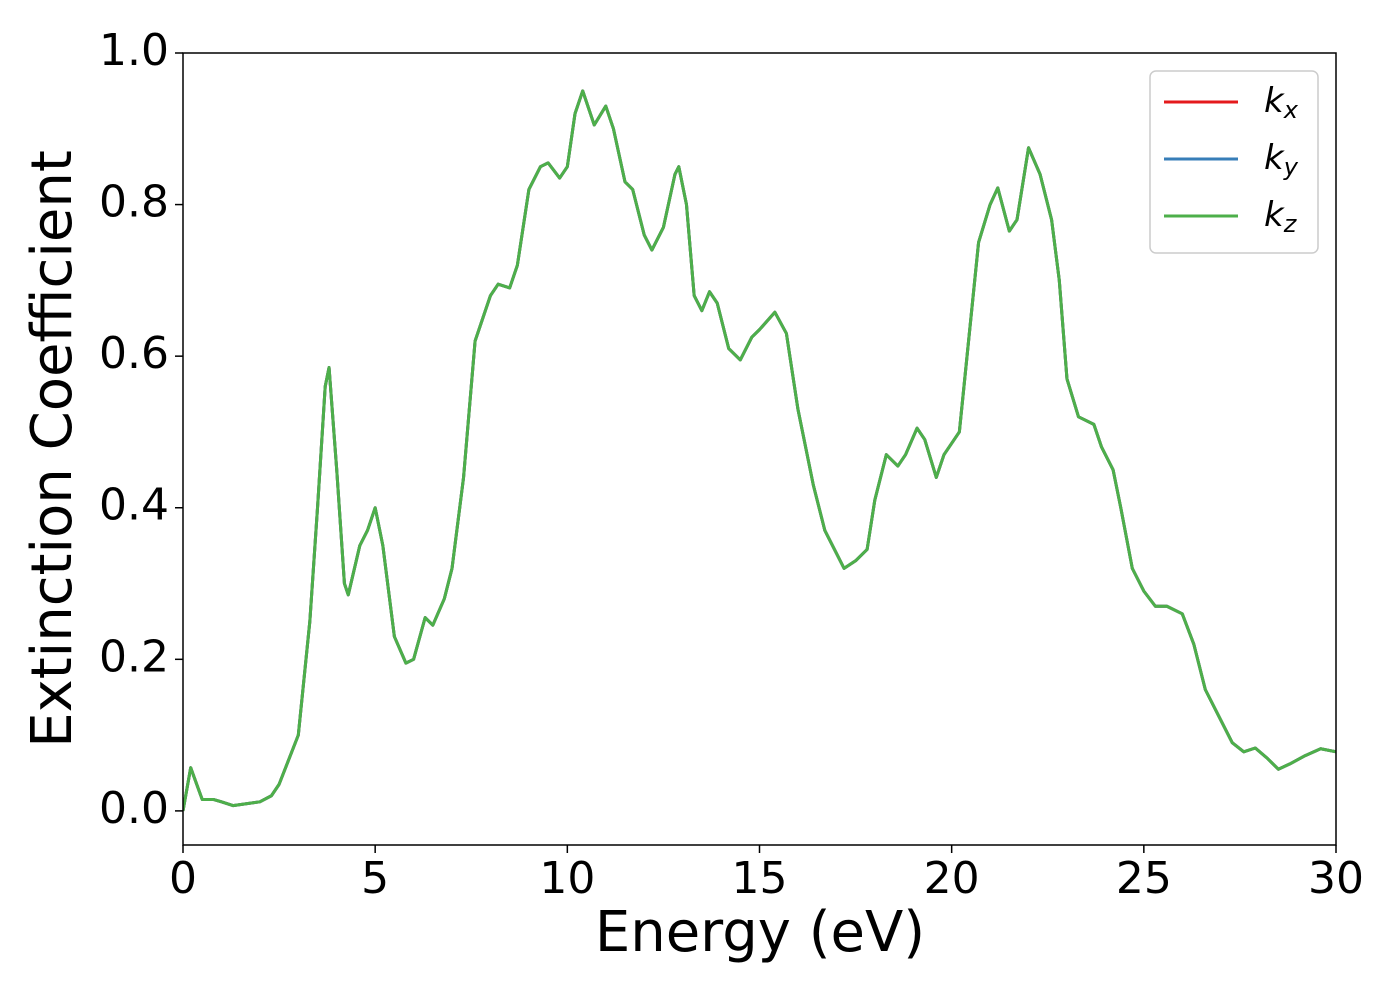 This screenshot has width=1400, height=1000. Describe the element at coordinates (1281, 217) in the screenshot. I see `legend-label: kz` at that location.